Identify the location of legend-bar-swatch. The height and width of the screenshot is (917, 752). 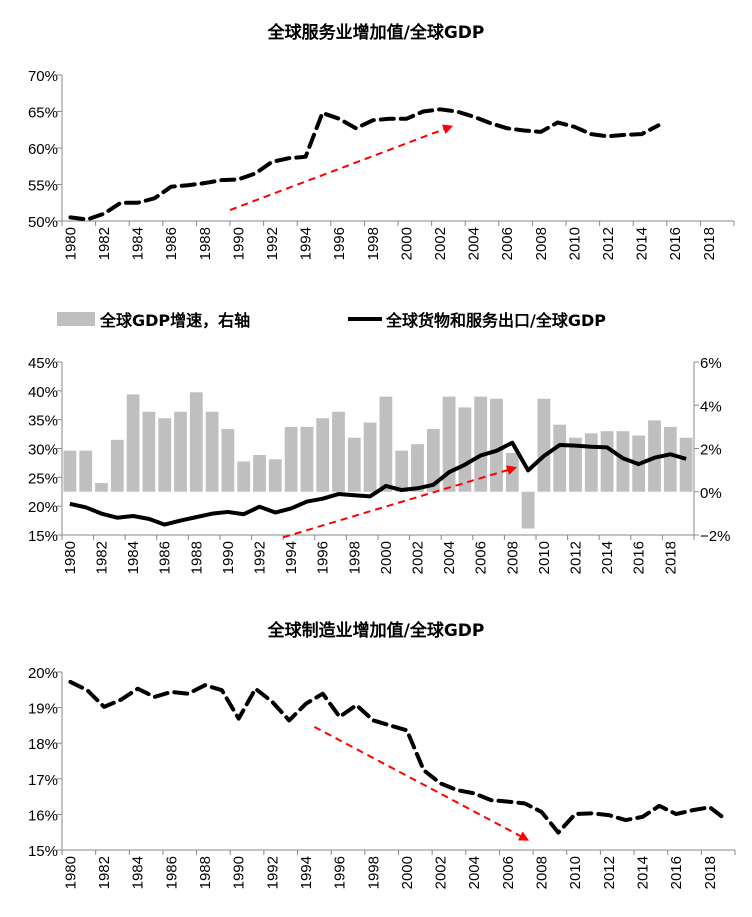
(76, 319).